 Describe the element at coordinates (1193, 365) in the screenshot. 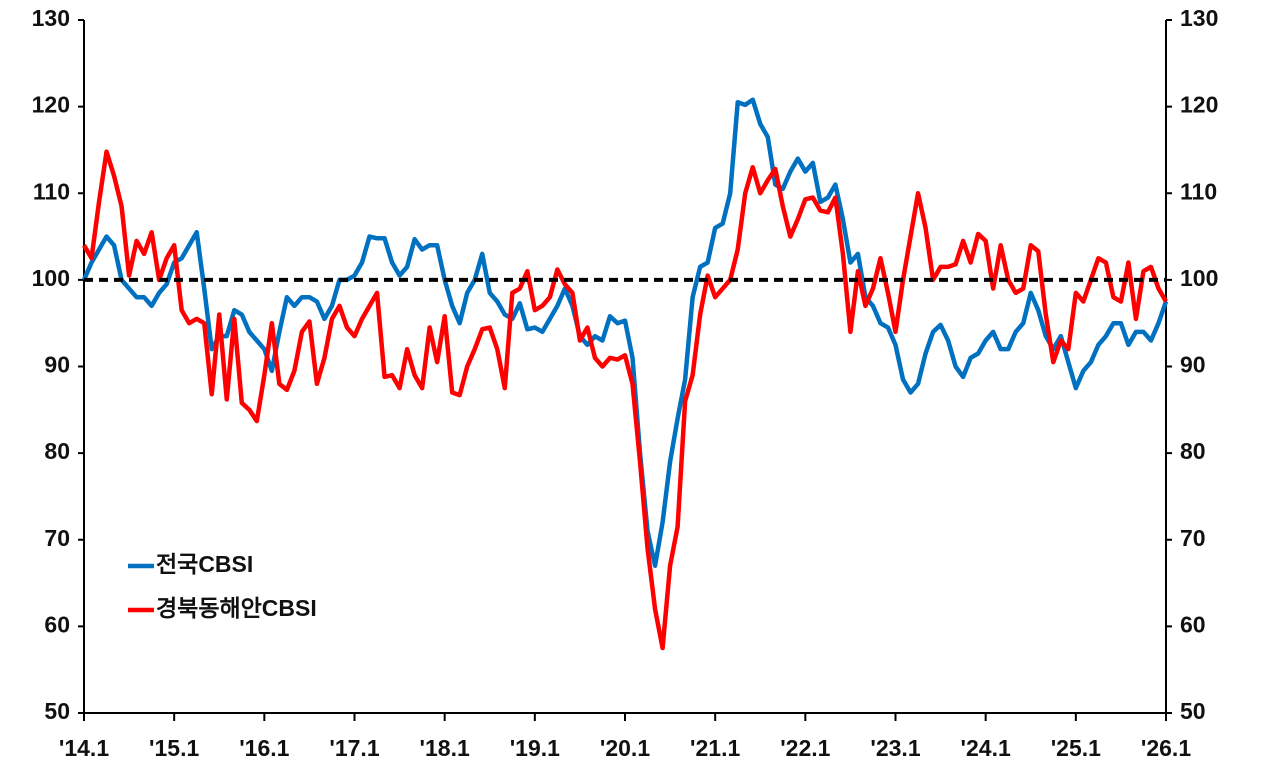

I see `y2-tick-label: 90` at that location.